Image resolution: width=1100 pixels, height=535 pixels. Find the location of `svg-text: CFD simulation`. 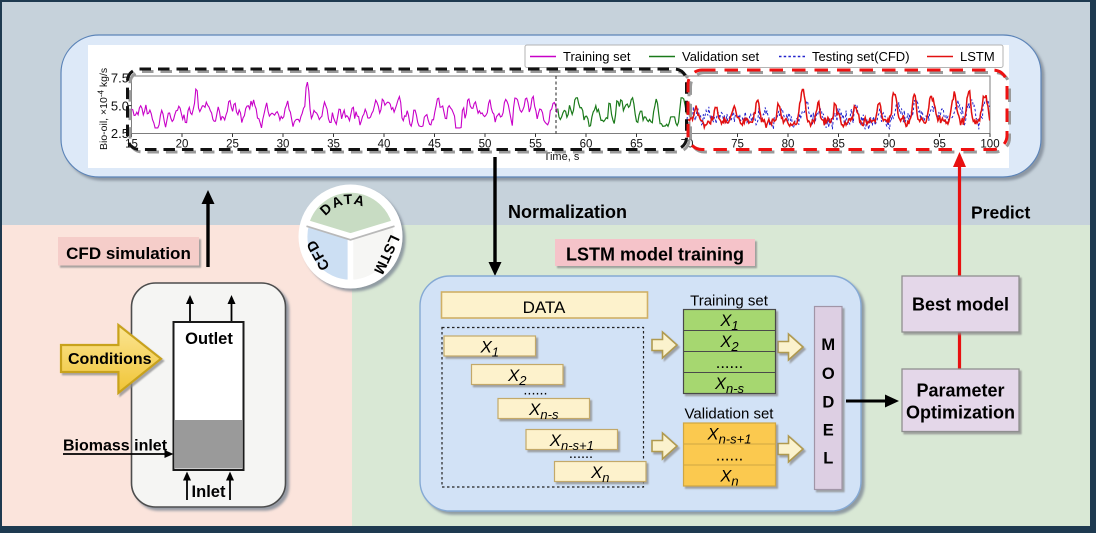

svg-text: CFD simulation is located at coordinates (128, 253).